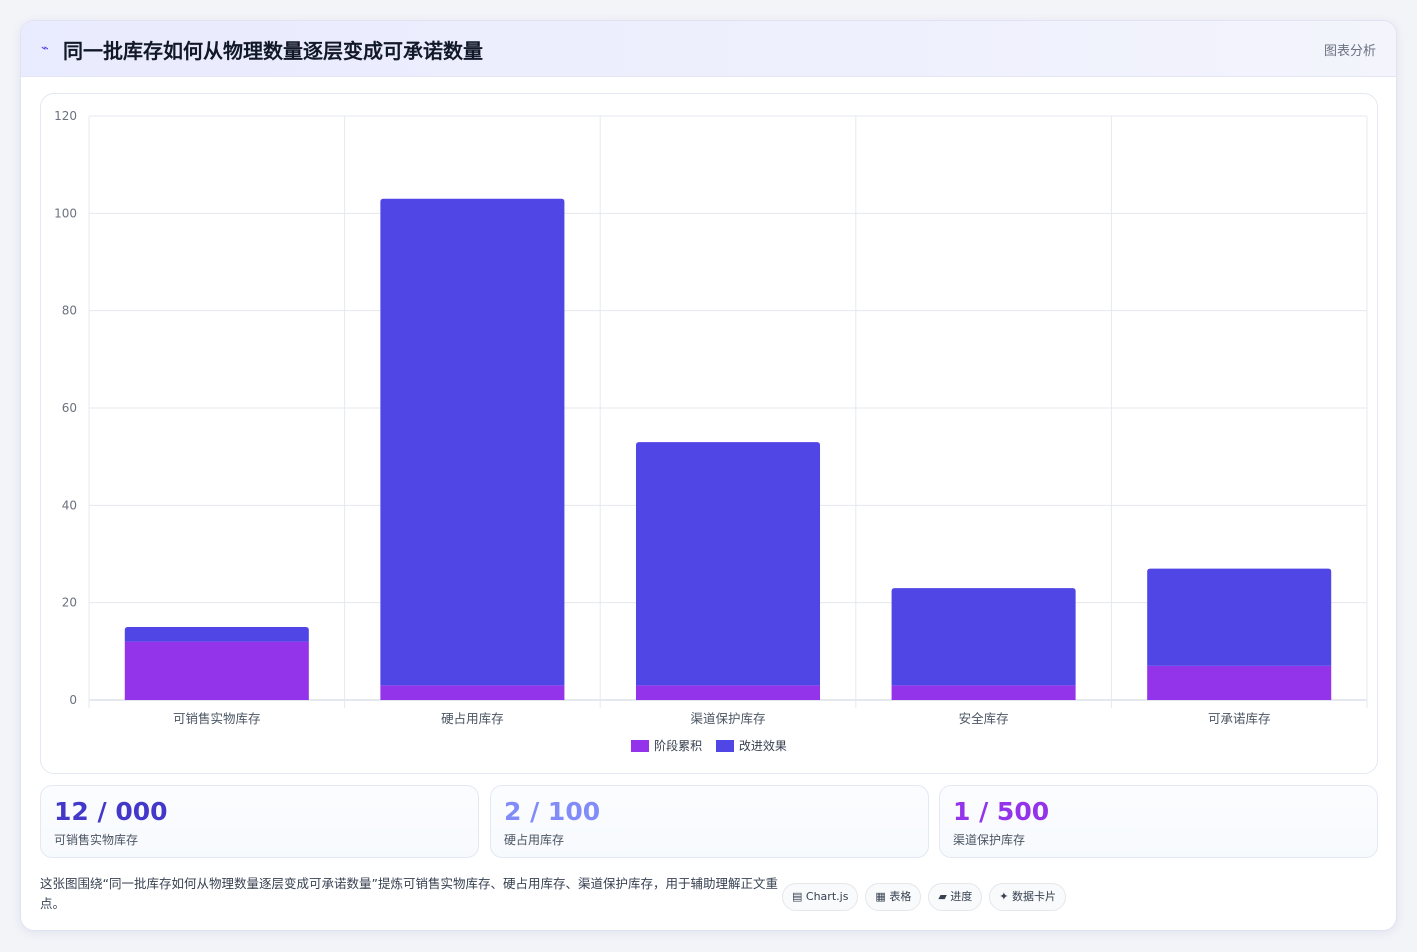 The width and height of the screenshot is (1417, 952). I want to click on stat-label: 可销售实物库存, so click(96, 840).